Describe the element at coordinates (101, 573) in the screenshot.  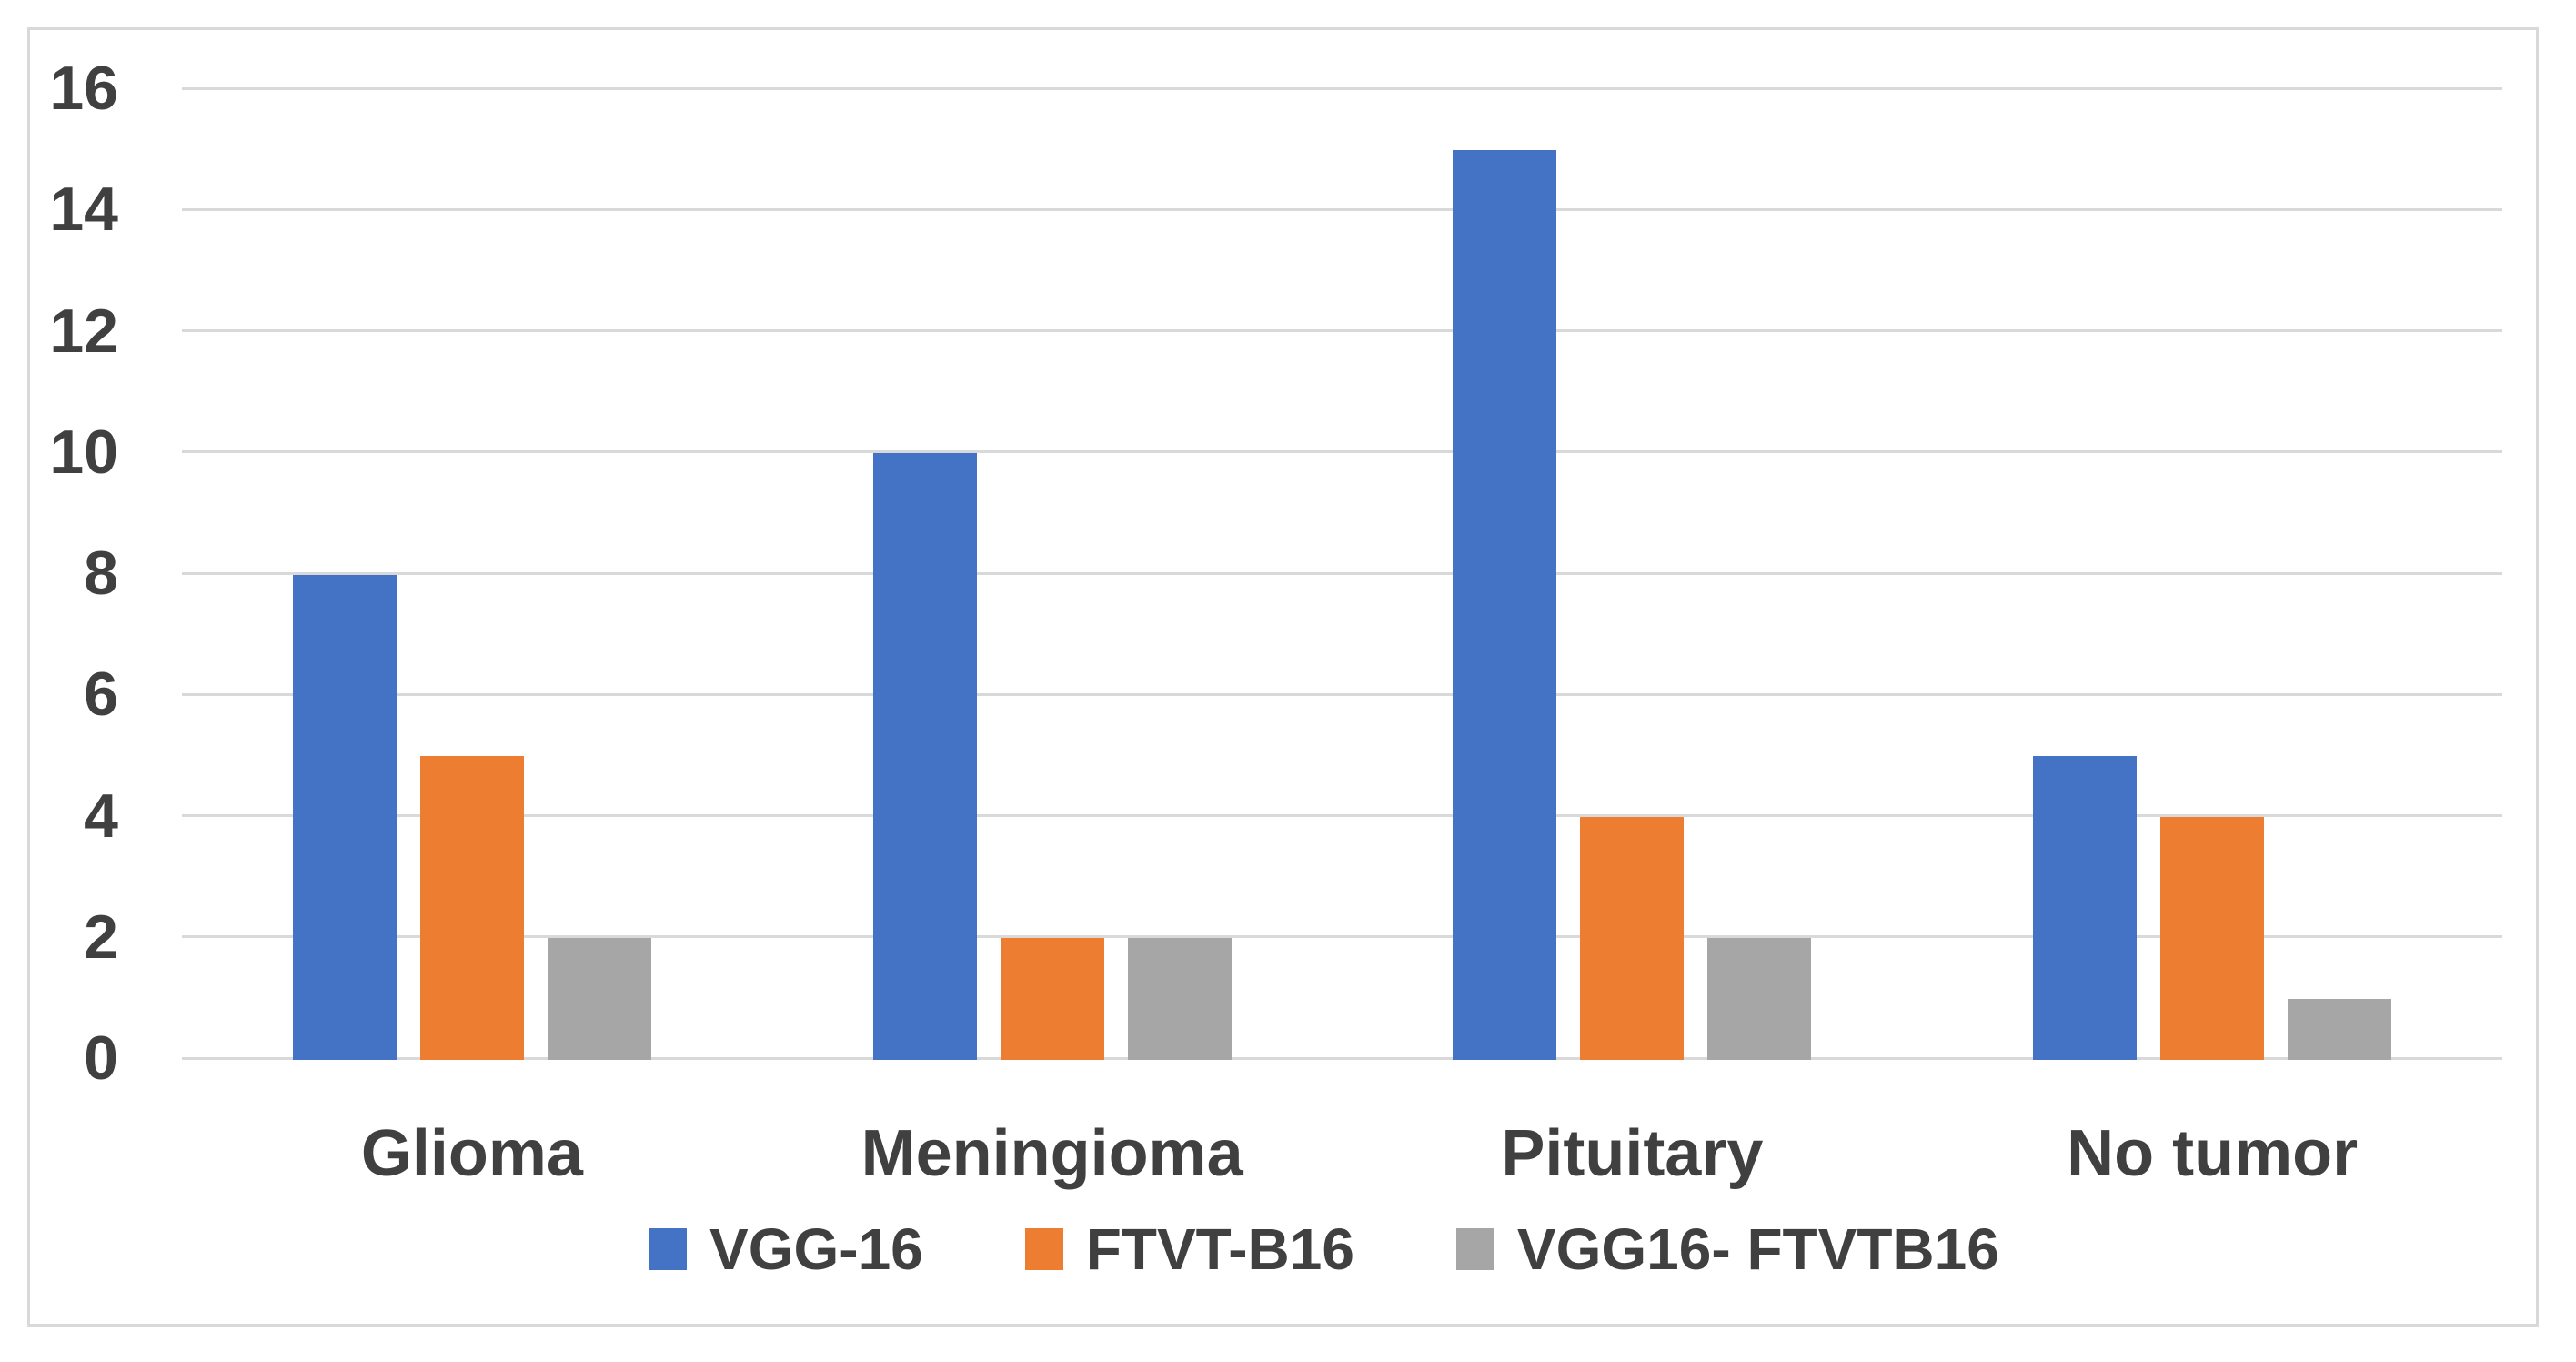
I see `y-tick-label: 8` at that location.